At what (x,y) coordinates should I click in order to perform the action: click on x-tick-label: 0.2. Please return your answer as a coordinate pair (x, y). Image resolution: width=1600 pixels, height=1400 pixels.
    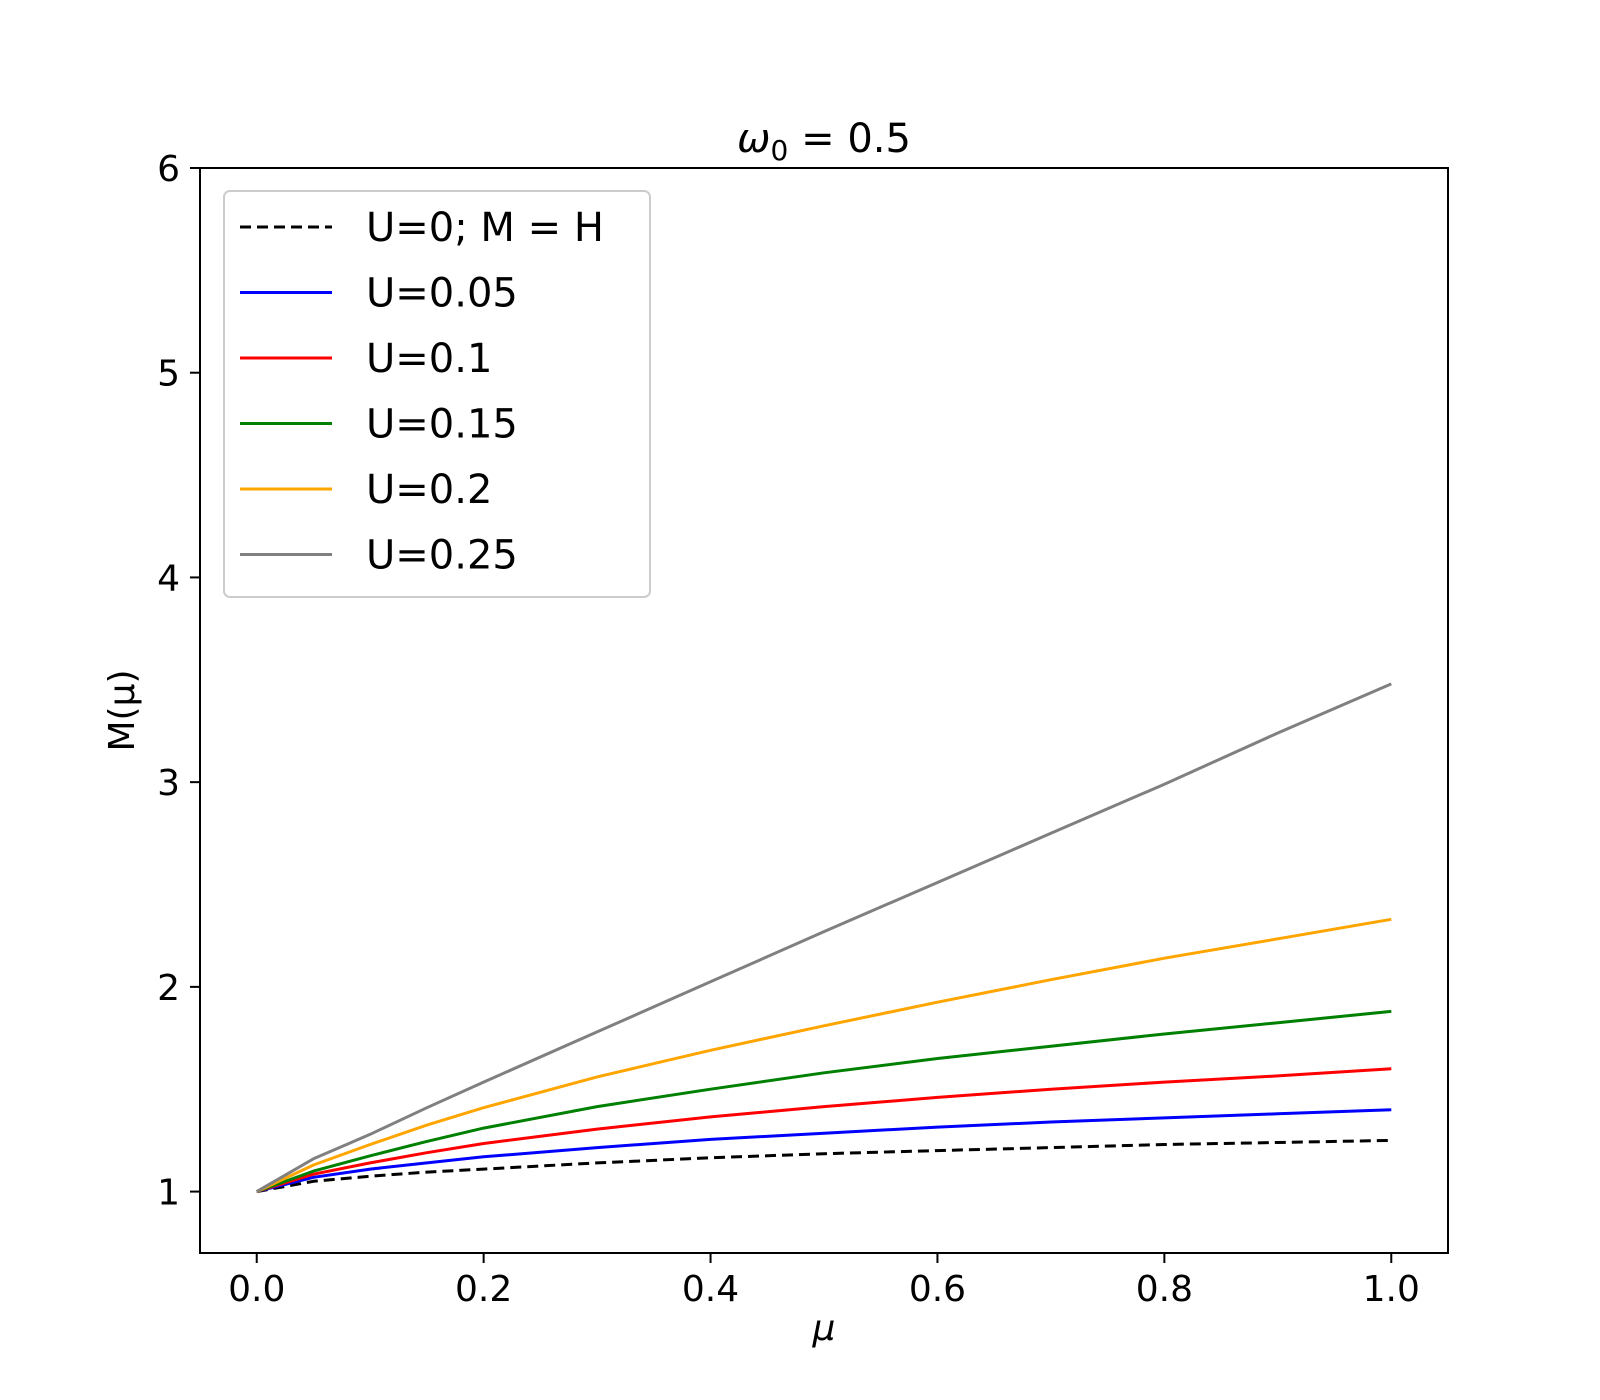
    Looking at the image, I should click on (483, 1289).